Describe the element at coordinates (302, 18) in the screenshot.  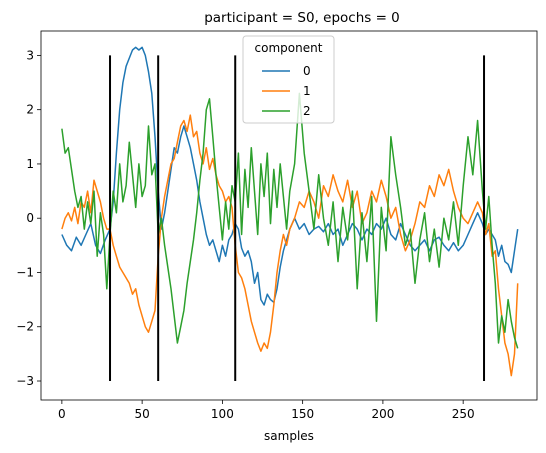
I see `chart-title: participant = S0, epochs = 0` at that location.